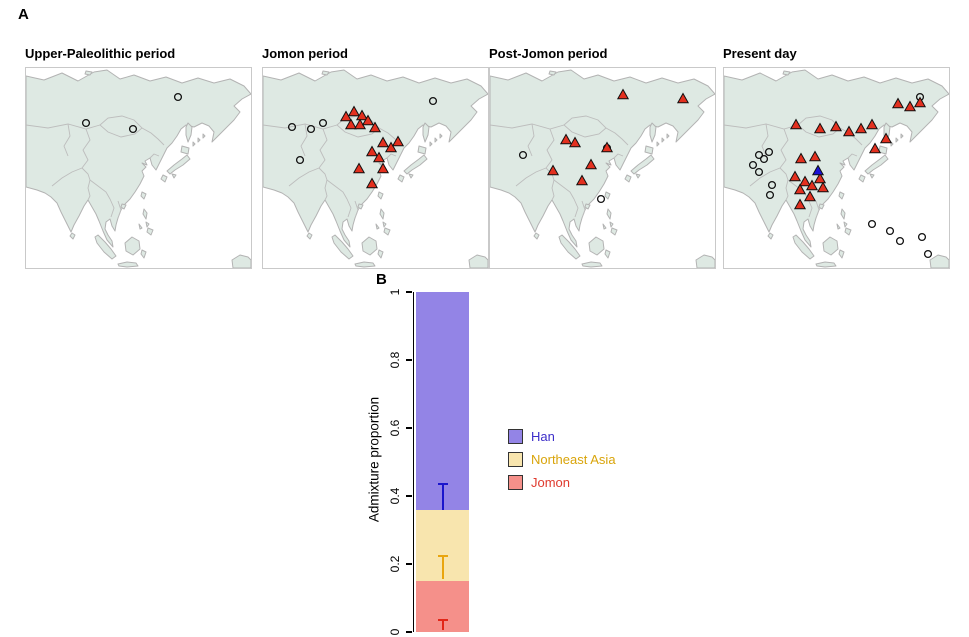 This screenshot has height=637, width=969. What do you see at coordinates (573, 459) in the screenshot?
I see `legend-label-northeast-asia: Northeast Asia` at bounding box center [573, 459].